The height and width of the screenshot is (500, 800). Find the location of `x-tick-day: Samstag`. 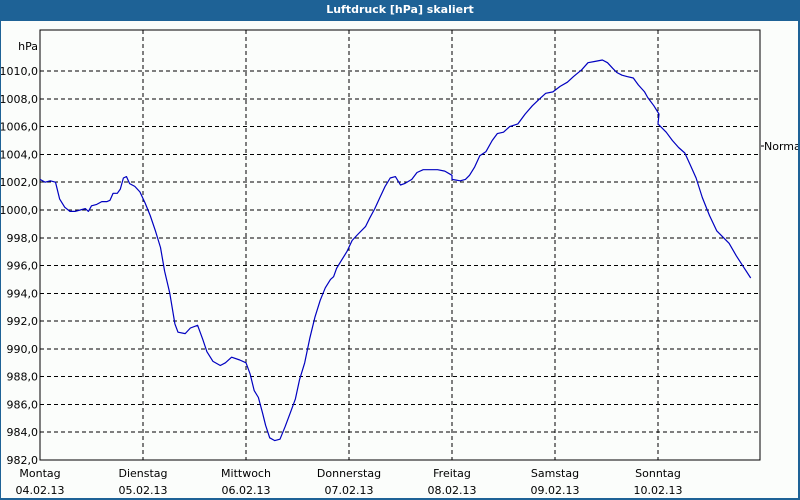

x-tick-day: Samstag is located at coordinates (555, 473).